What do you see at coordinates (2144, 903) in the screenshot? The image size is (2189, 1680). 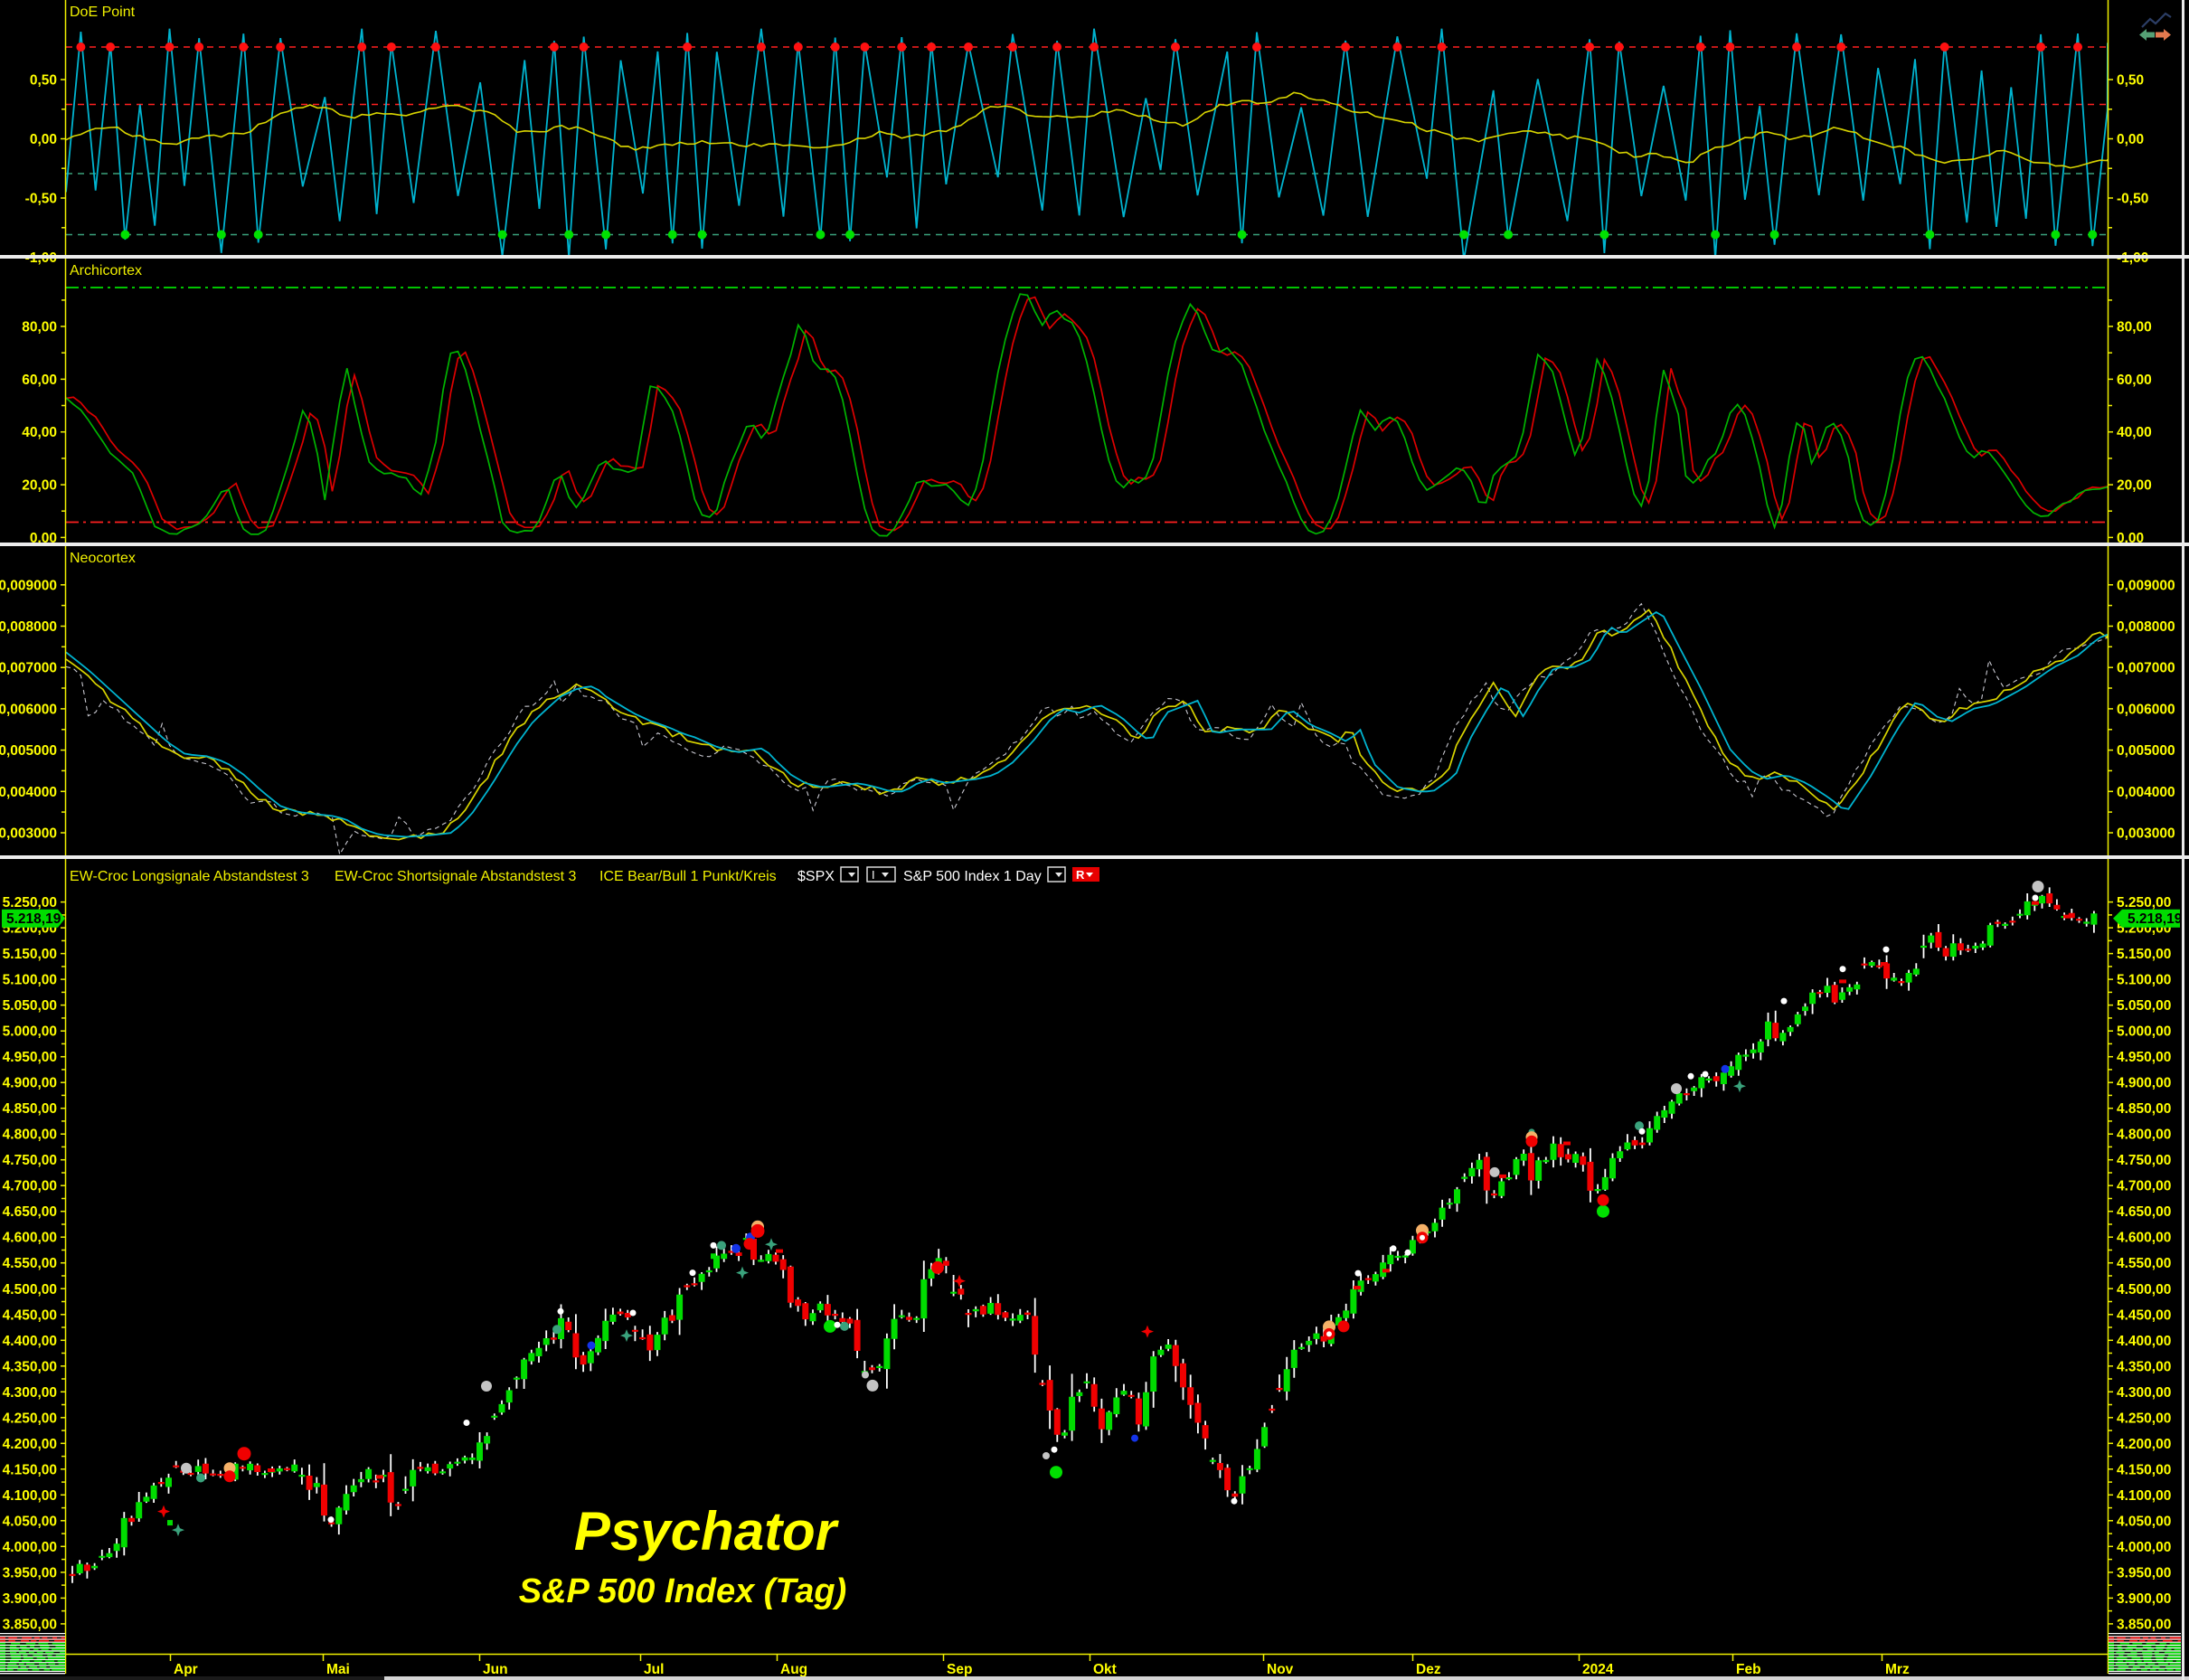 I see `svg-text: 5.250,00` at bounding box center [2144, 903].